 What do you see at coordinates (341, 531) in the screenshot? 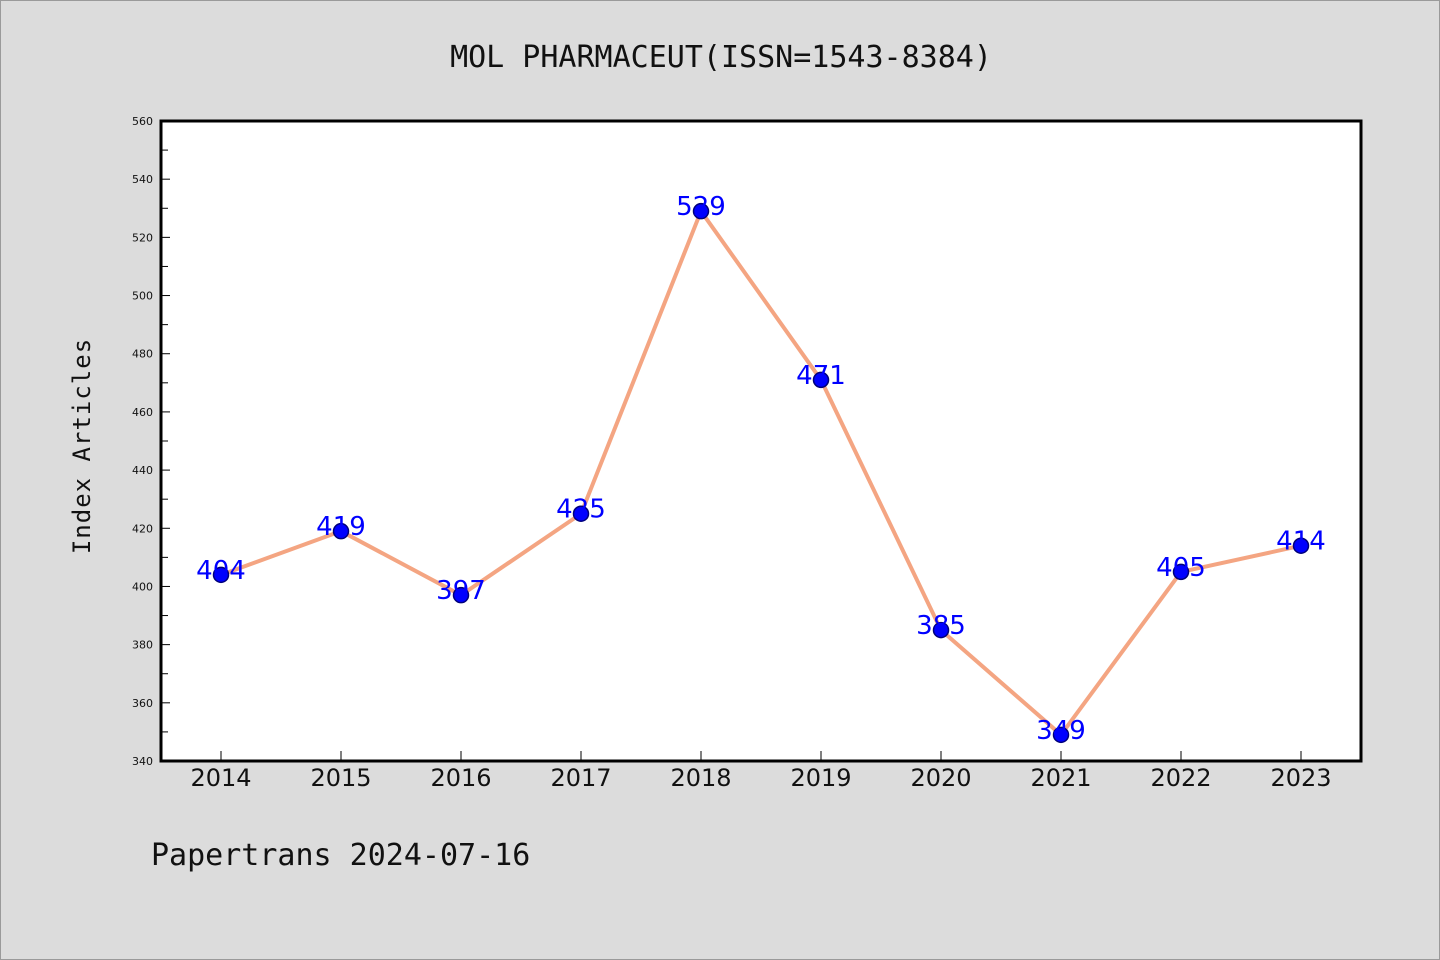
I see `data-point-2015` at bounding box center [341, 531].